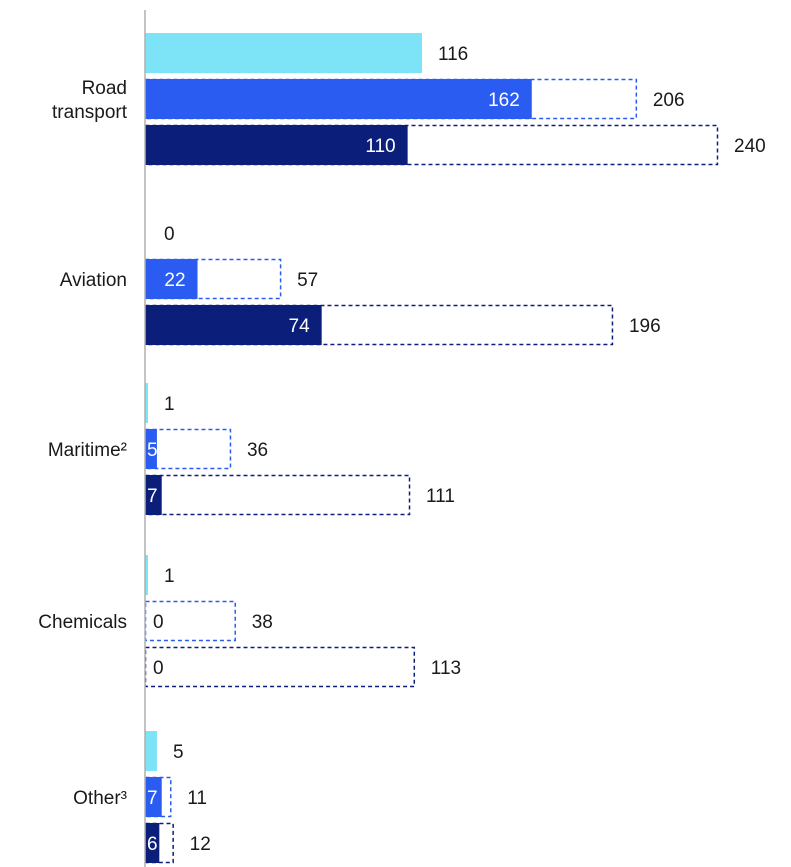 The height and width of the screenshot is (867, 791). I want to click on bar-total-label: 113, so click(446, 668).